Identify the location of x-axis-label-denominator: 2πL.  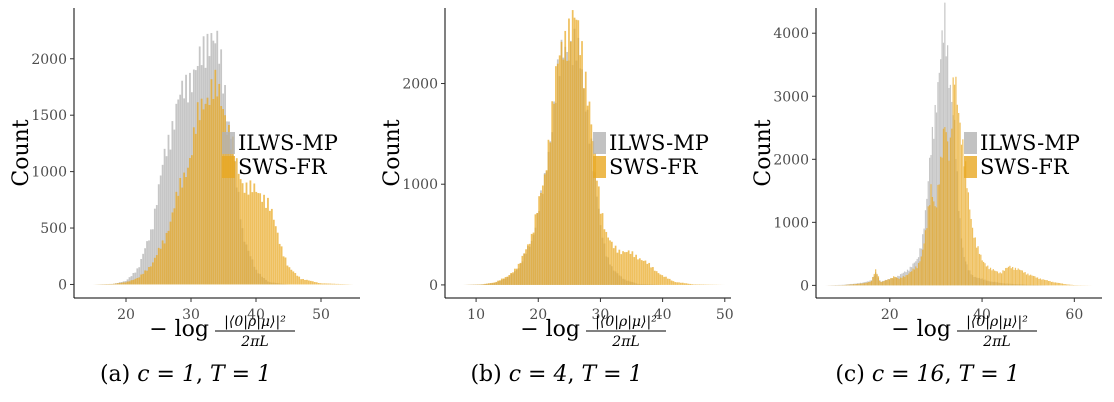
(254, 342).